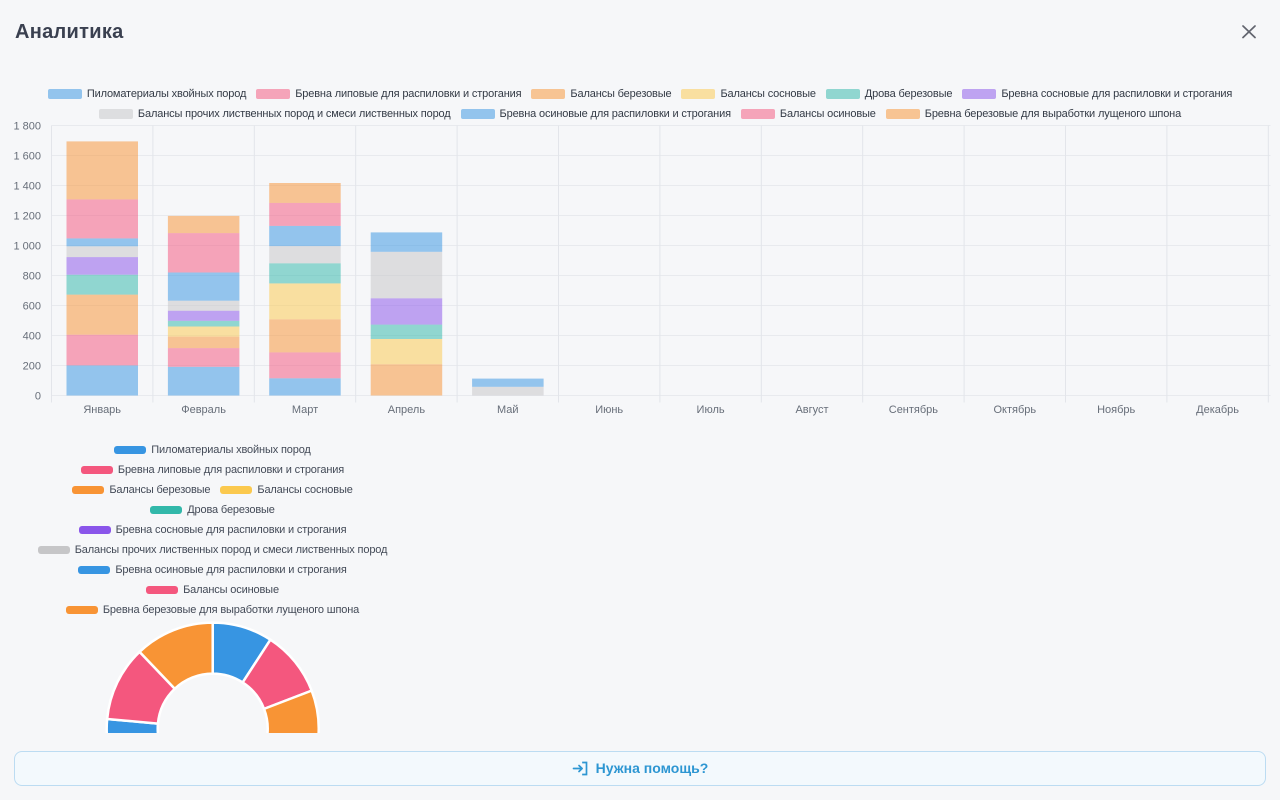 The width and height of the screenshot is (1280, 800). Describe the element at coordinates (102, 410) in the screenshot. I see `svg-text: Январь` at that location.